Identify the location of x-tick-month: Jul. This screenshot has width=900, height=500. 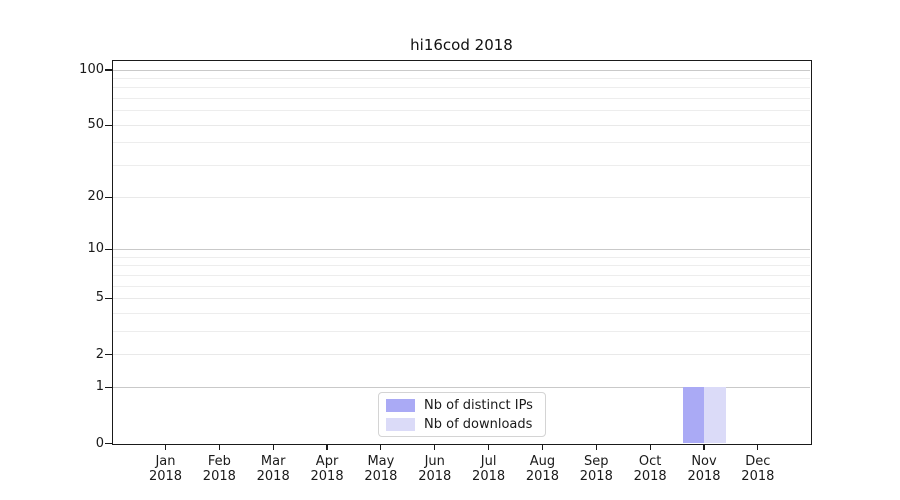
(488, 461).